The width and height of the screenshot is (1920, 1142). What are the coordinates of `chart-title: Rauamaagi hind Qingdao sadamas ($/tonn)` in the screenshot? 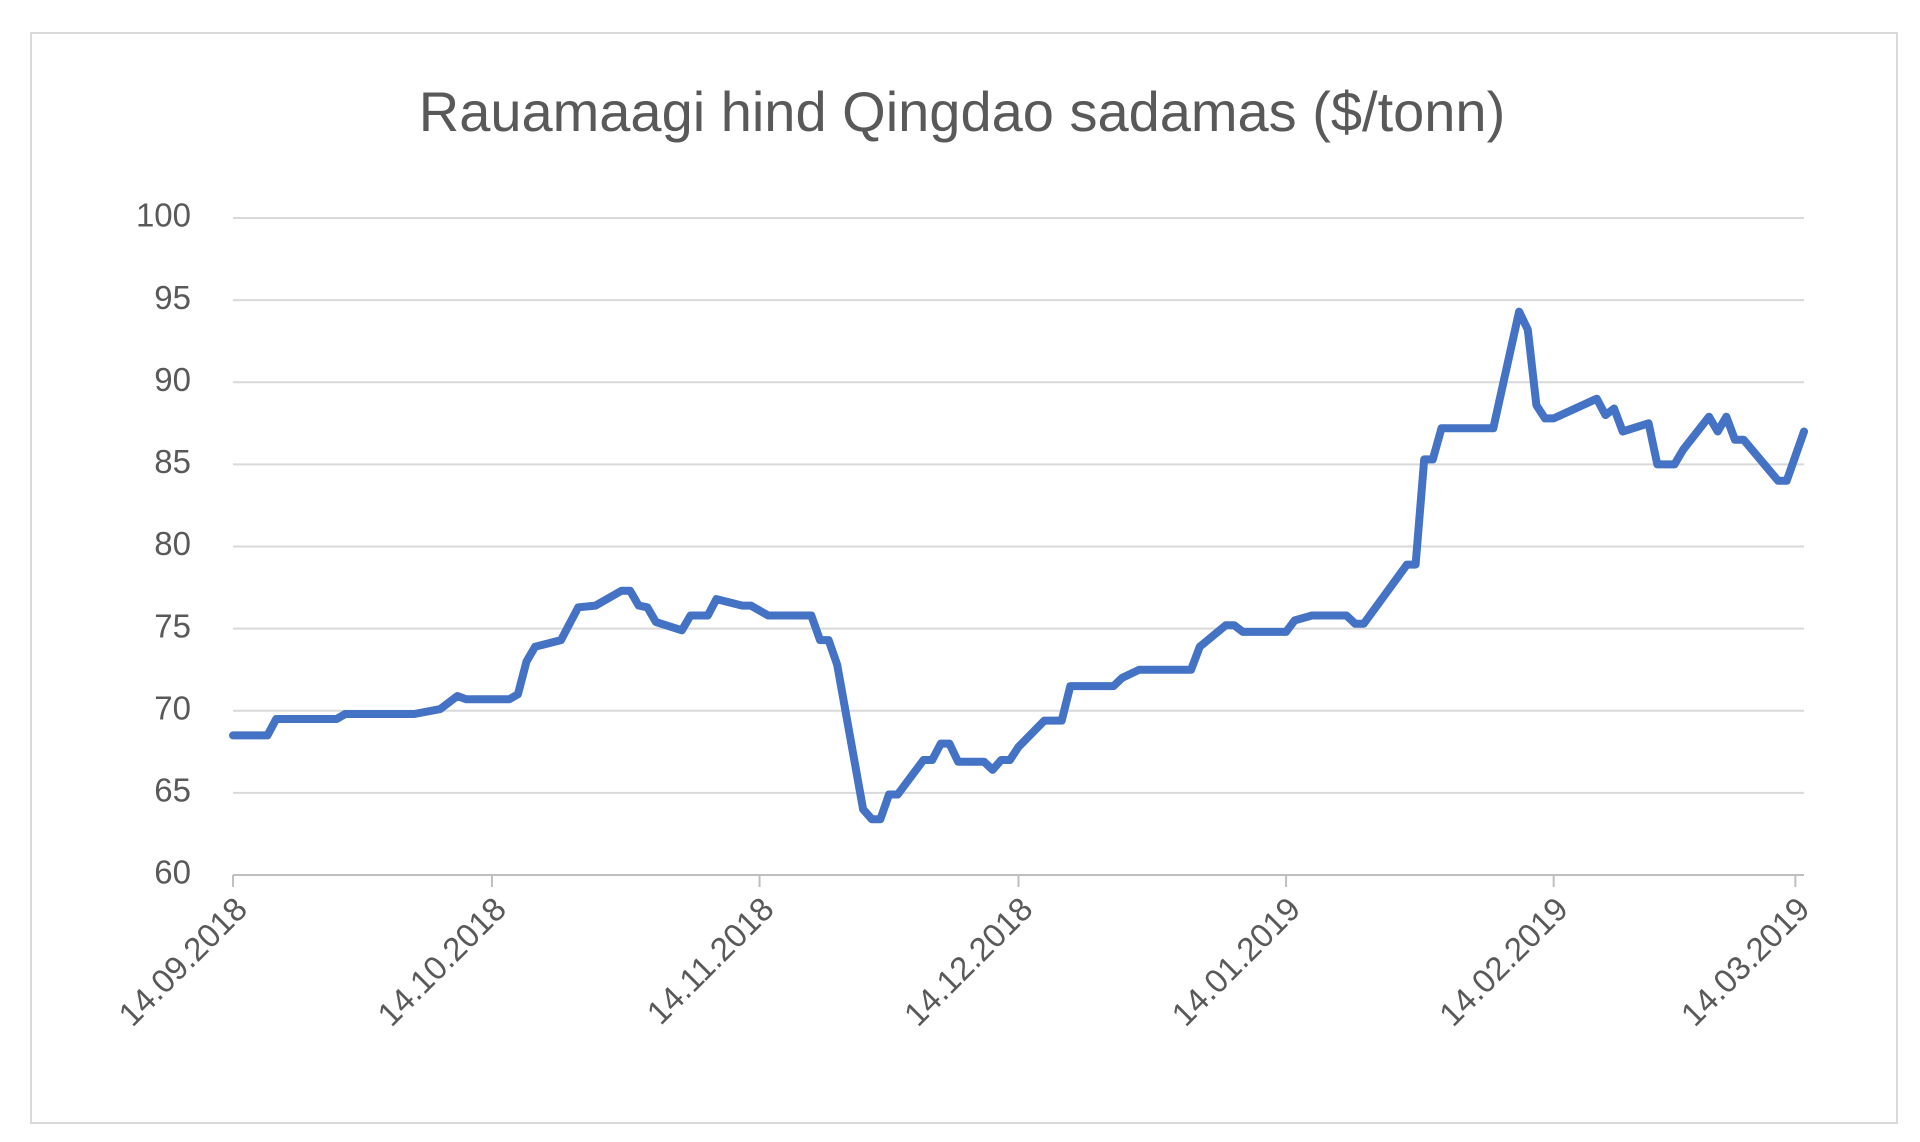 It's located at (962, 111).